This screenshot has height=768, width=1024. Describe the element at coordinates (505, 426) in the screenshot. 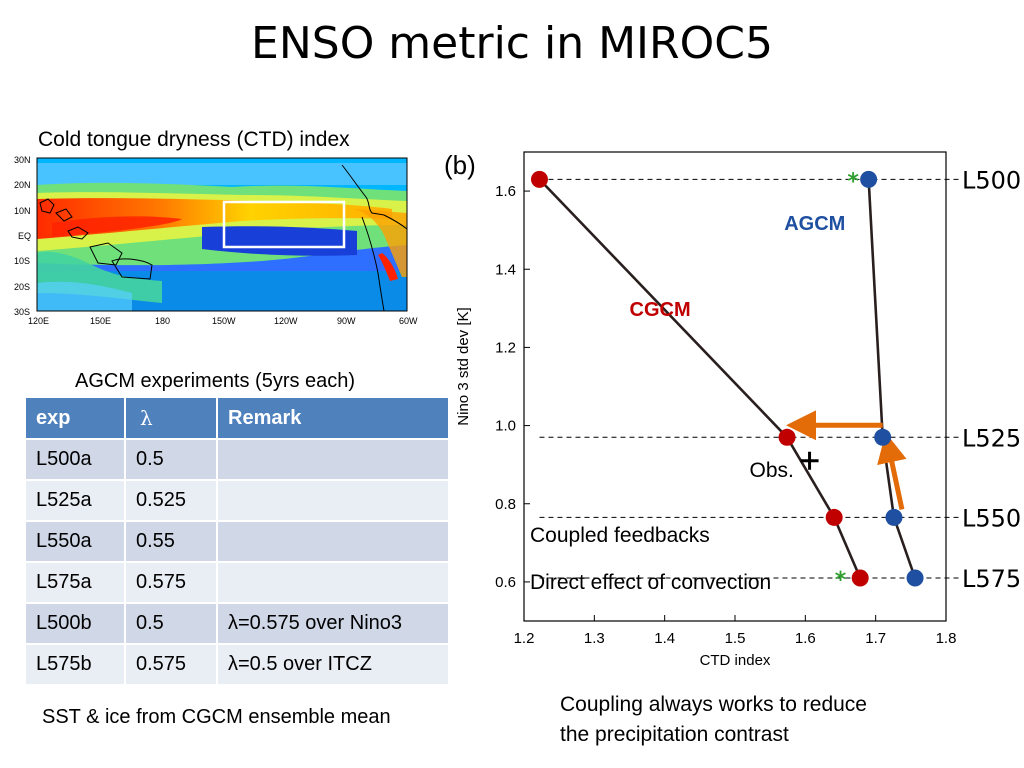

I see `y-tick-label: 1.0` at that location.